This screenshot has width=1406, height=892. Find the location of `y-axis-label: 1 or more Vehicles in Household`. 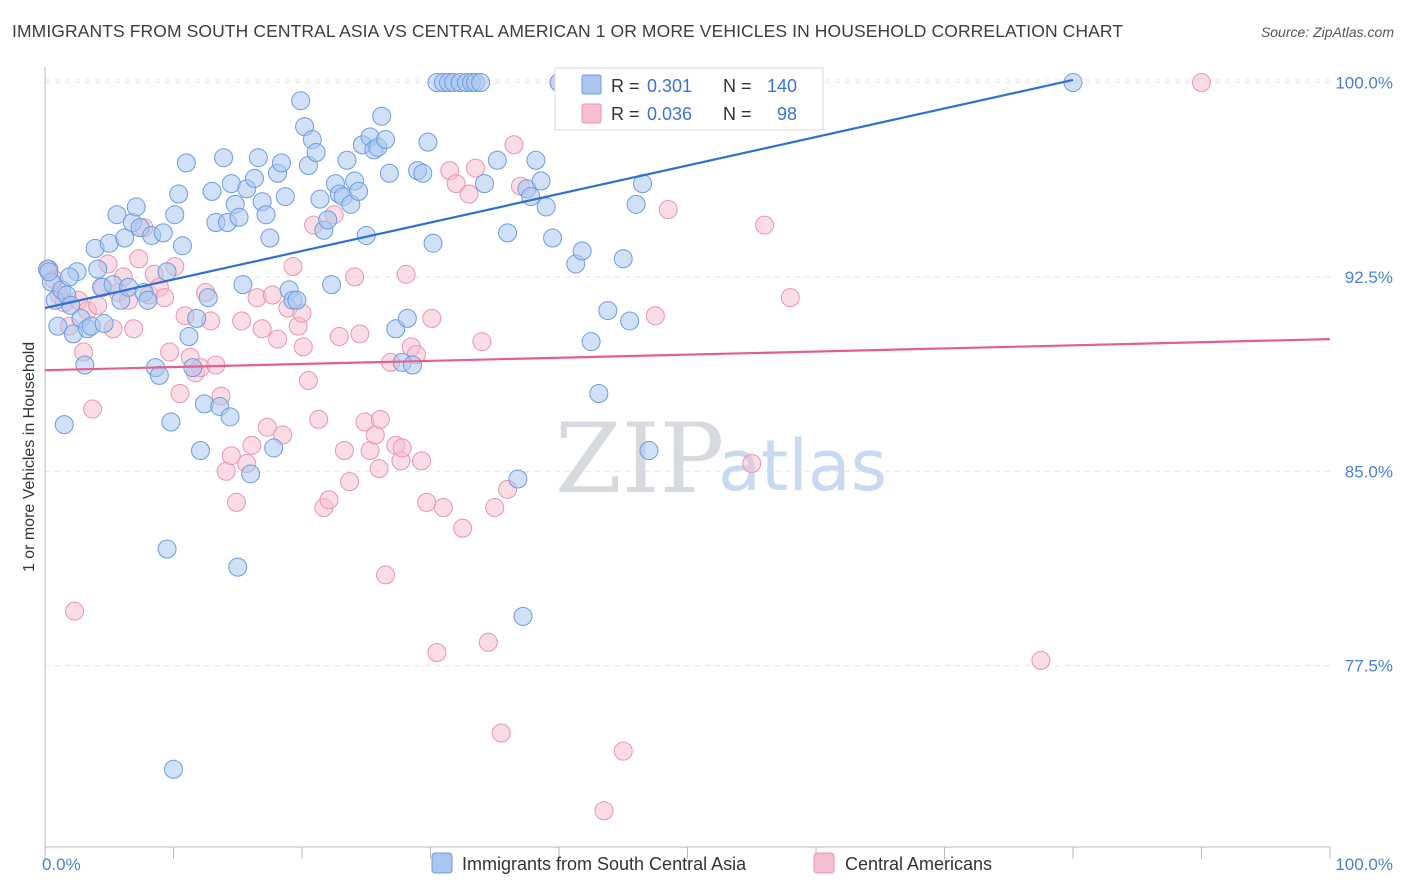

y-axis-label: 1 or more Vehicles in Household is located at coordinates (29, 457).